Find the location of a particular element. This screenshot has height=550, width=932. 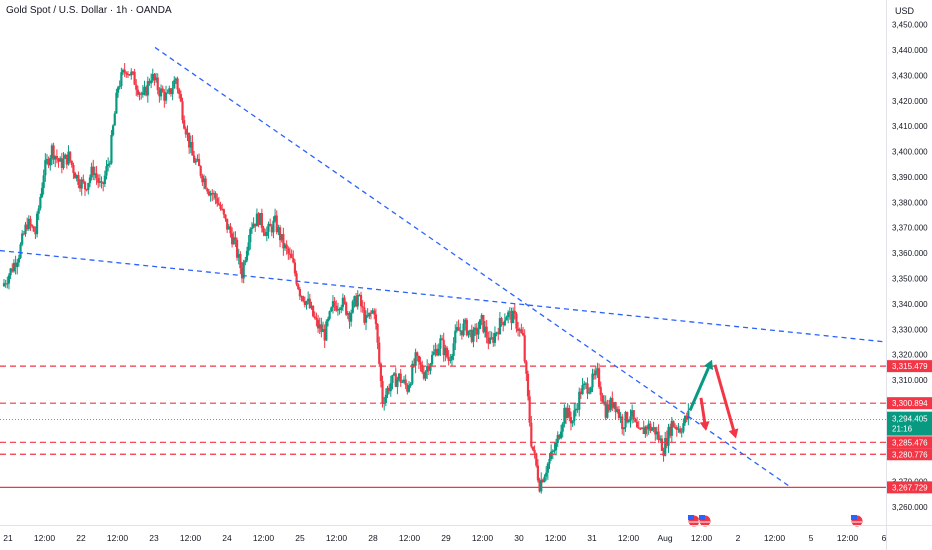

time-tick: 29 is located at coordinates (446, 538).